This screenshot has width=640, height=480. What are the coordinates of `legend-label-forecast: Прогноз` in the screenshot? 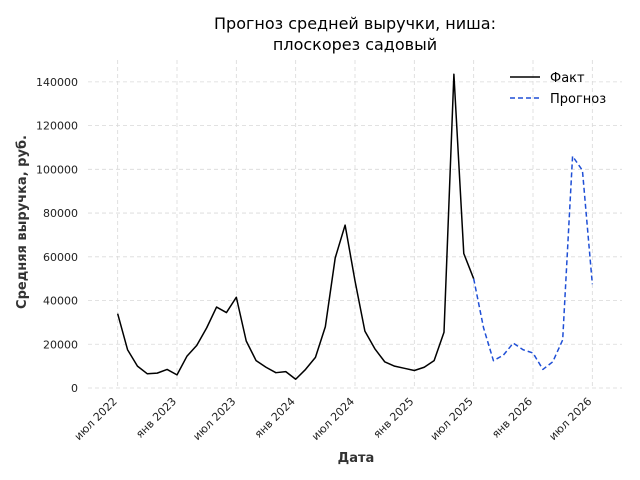 It's located at (578, 99).